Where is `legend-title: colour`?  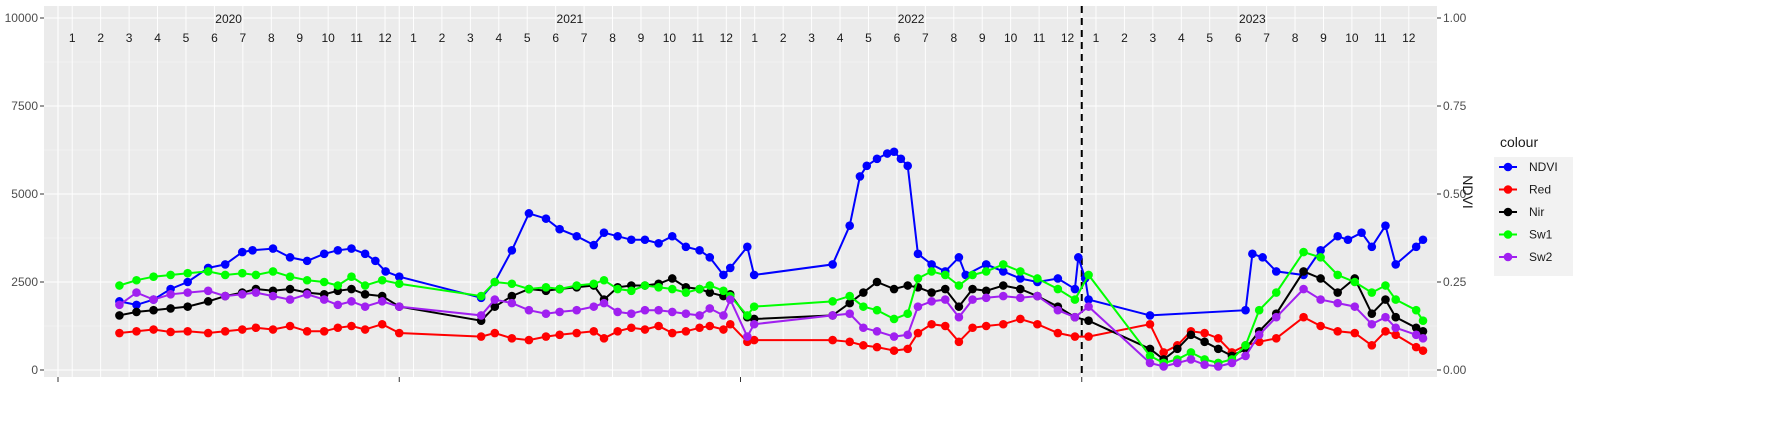
legend-title: colour is located at coordinates (1519, 142).